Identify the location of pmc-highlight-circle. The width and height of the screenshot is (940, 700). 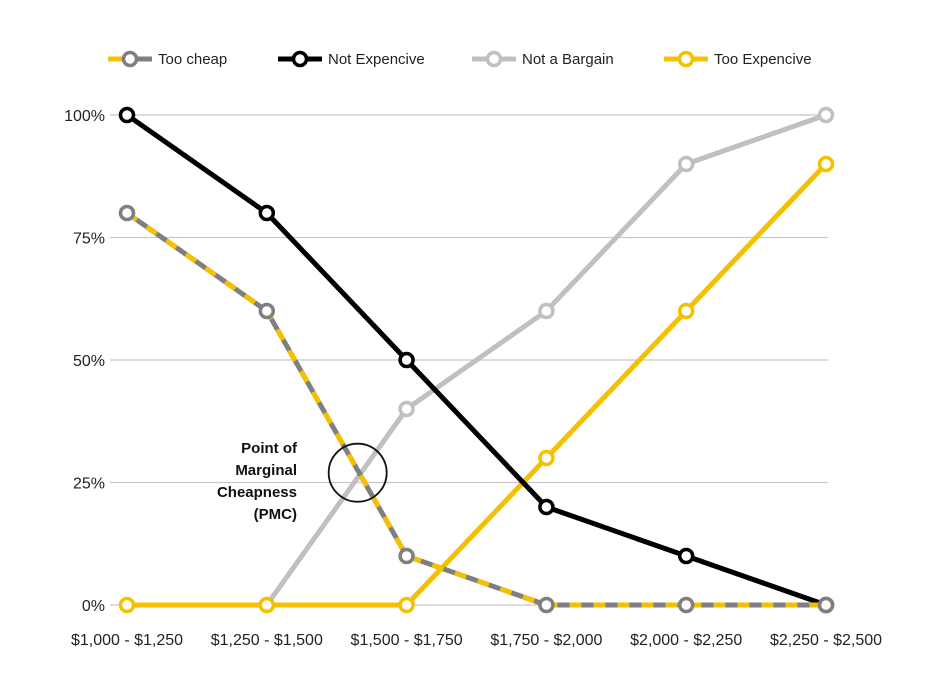
(357, 472).